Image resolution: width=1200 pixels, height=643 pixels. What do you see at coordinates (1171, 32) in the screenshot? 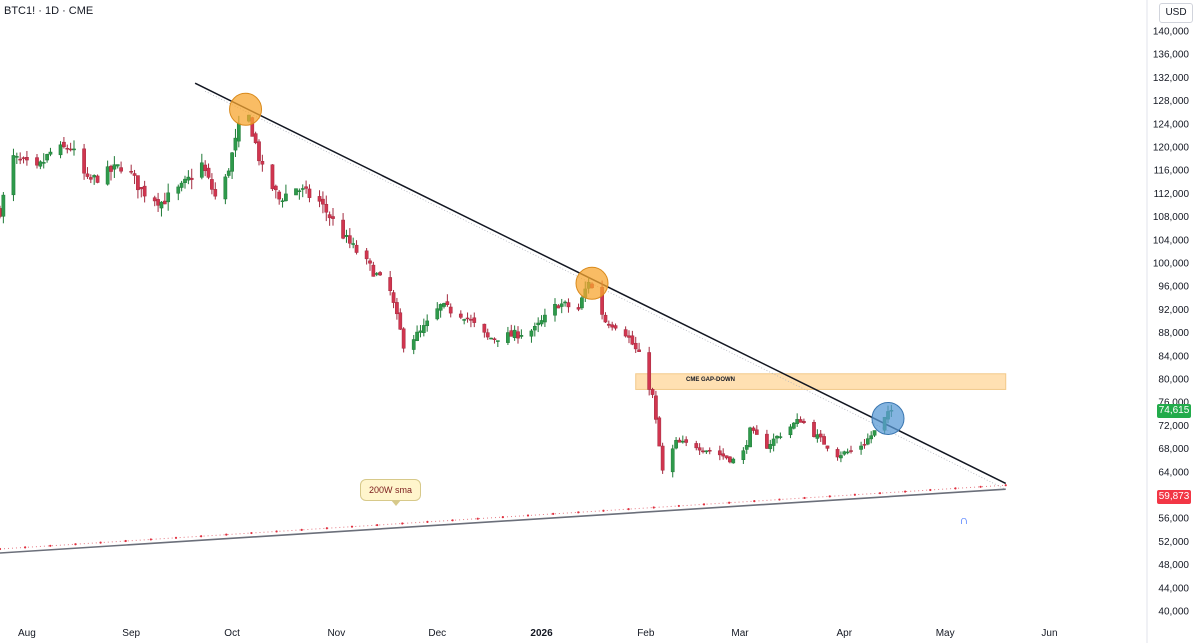
I see `y-tick-label: 140,000` at bounding box center [1171, 32].